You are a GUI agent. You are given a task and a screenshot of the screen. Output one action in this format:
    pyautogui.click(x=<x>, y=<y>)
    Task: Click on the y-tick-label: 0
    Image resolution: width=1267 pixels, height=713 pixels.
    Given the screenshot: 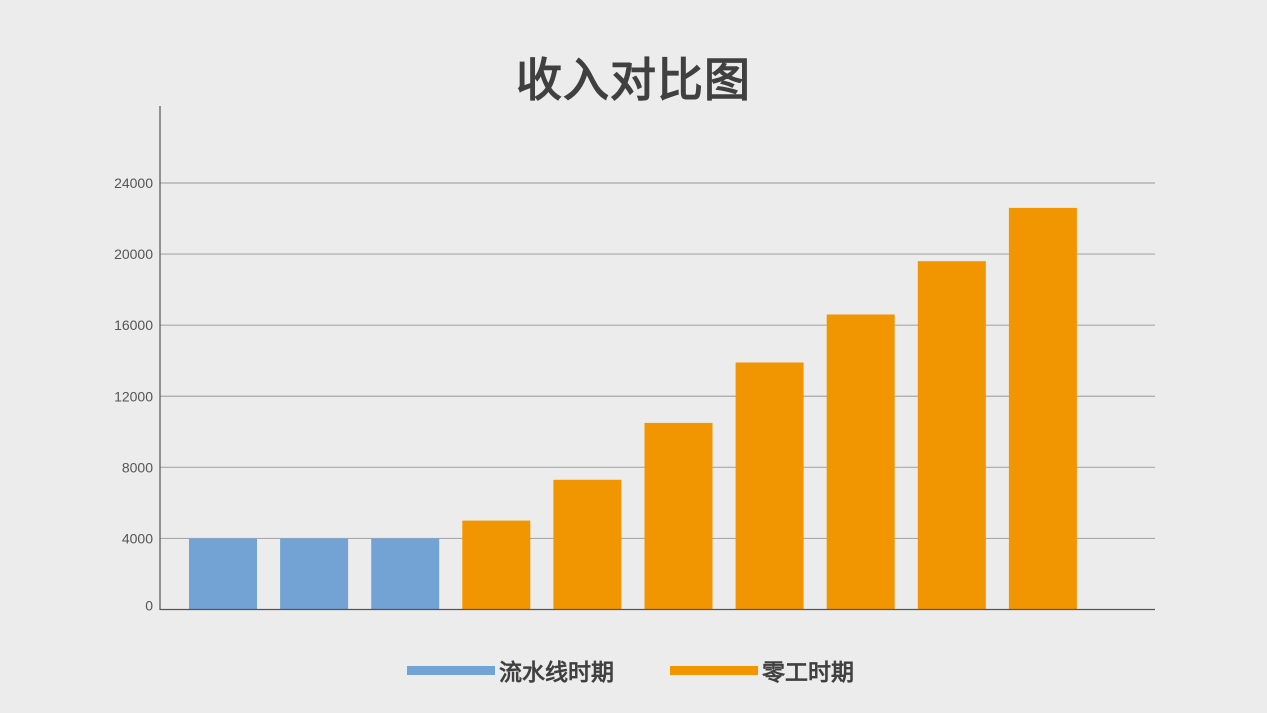 What is the action you would take?
    pyautogui.click(x=149, y=606)
    